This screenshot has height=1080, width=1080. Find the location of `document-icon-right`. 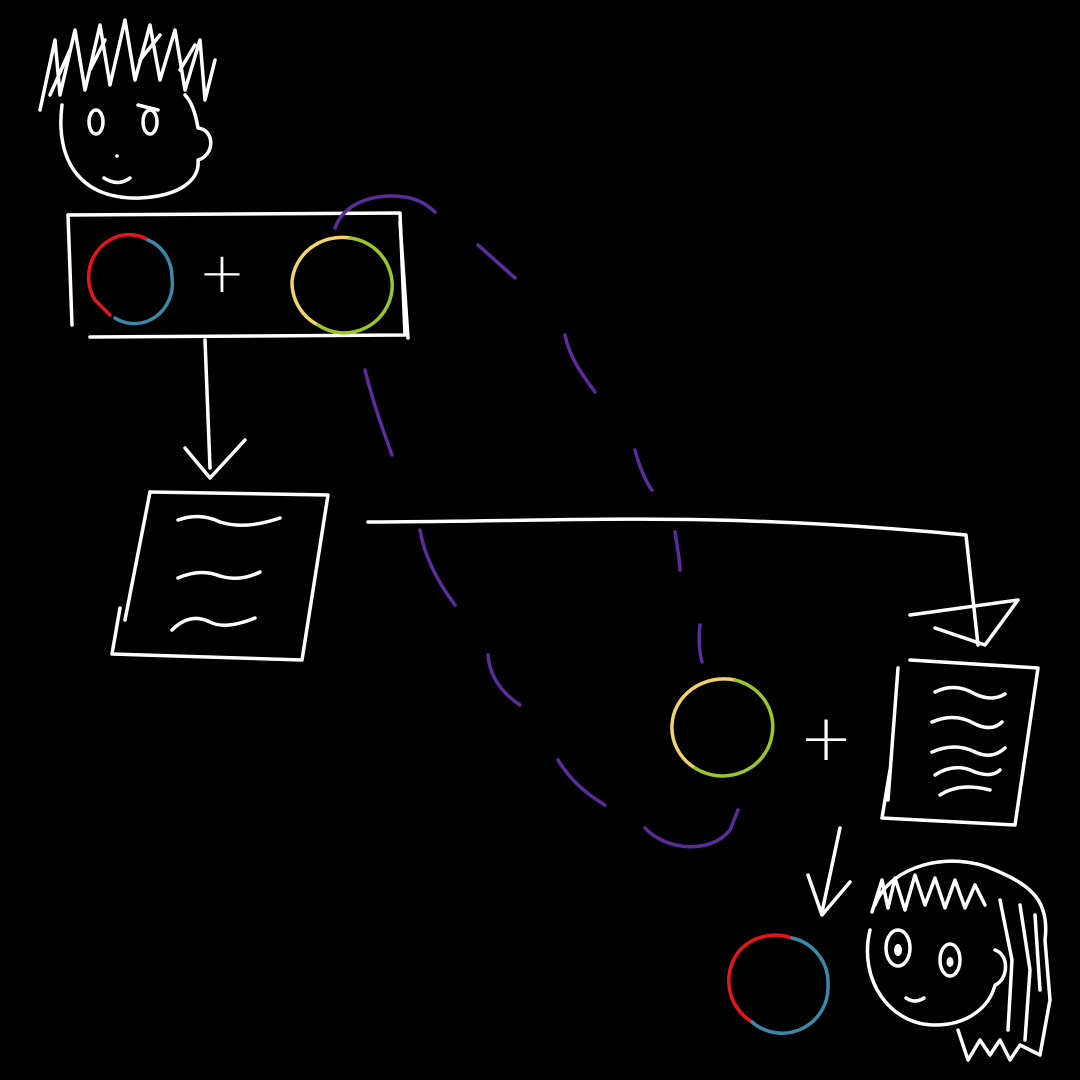

document-icon-right is located at coordinates (960, 742).